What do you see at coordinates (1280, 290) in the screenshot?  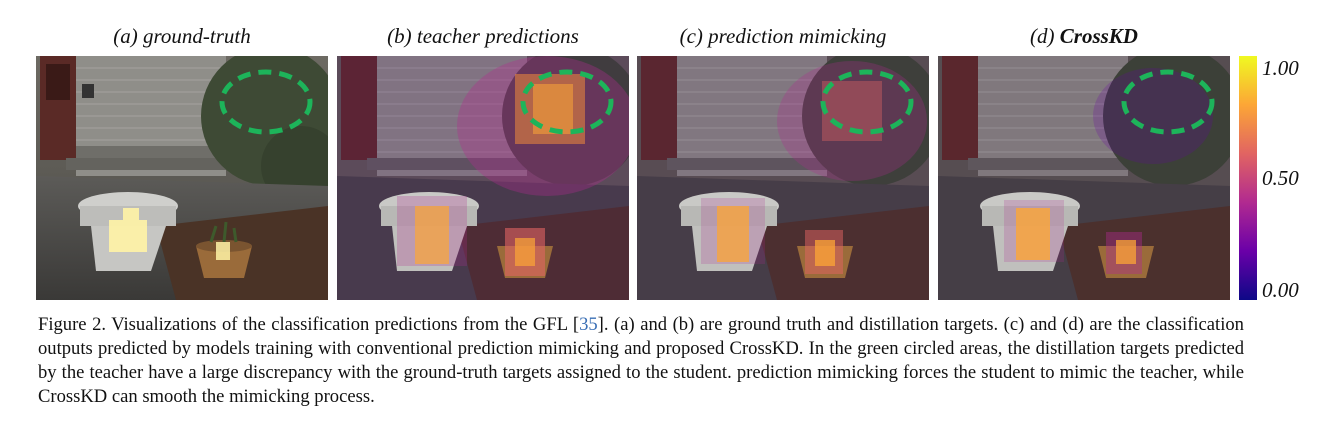 I see `colorbar-tick-min: 0.00` at bounding box center [1280, 290].